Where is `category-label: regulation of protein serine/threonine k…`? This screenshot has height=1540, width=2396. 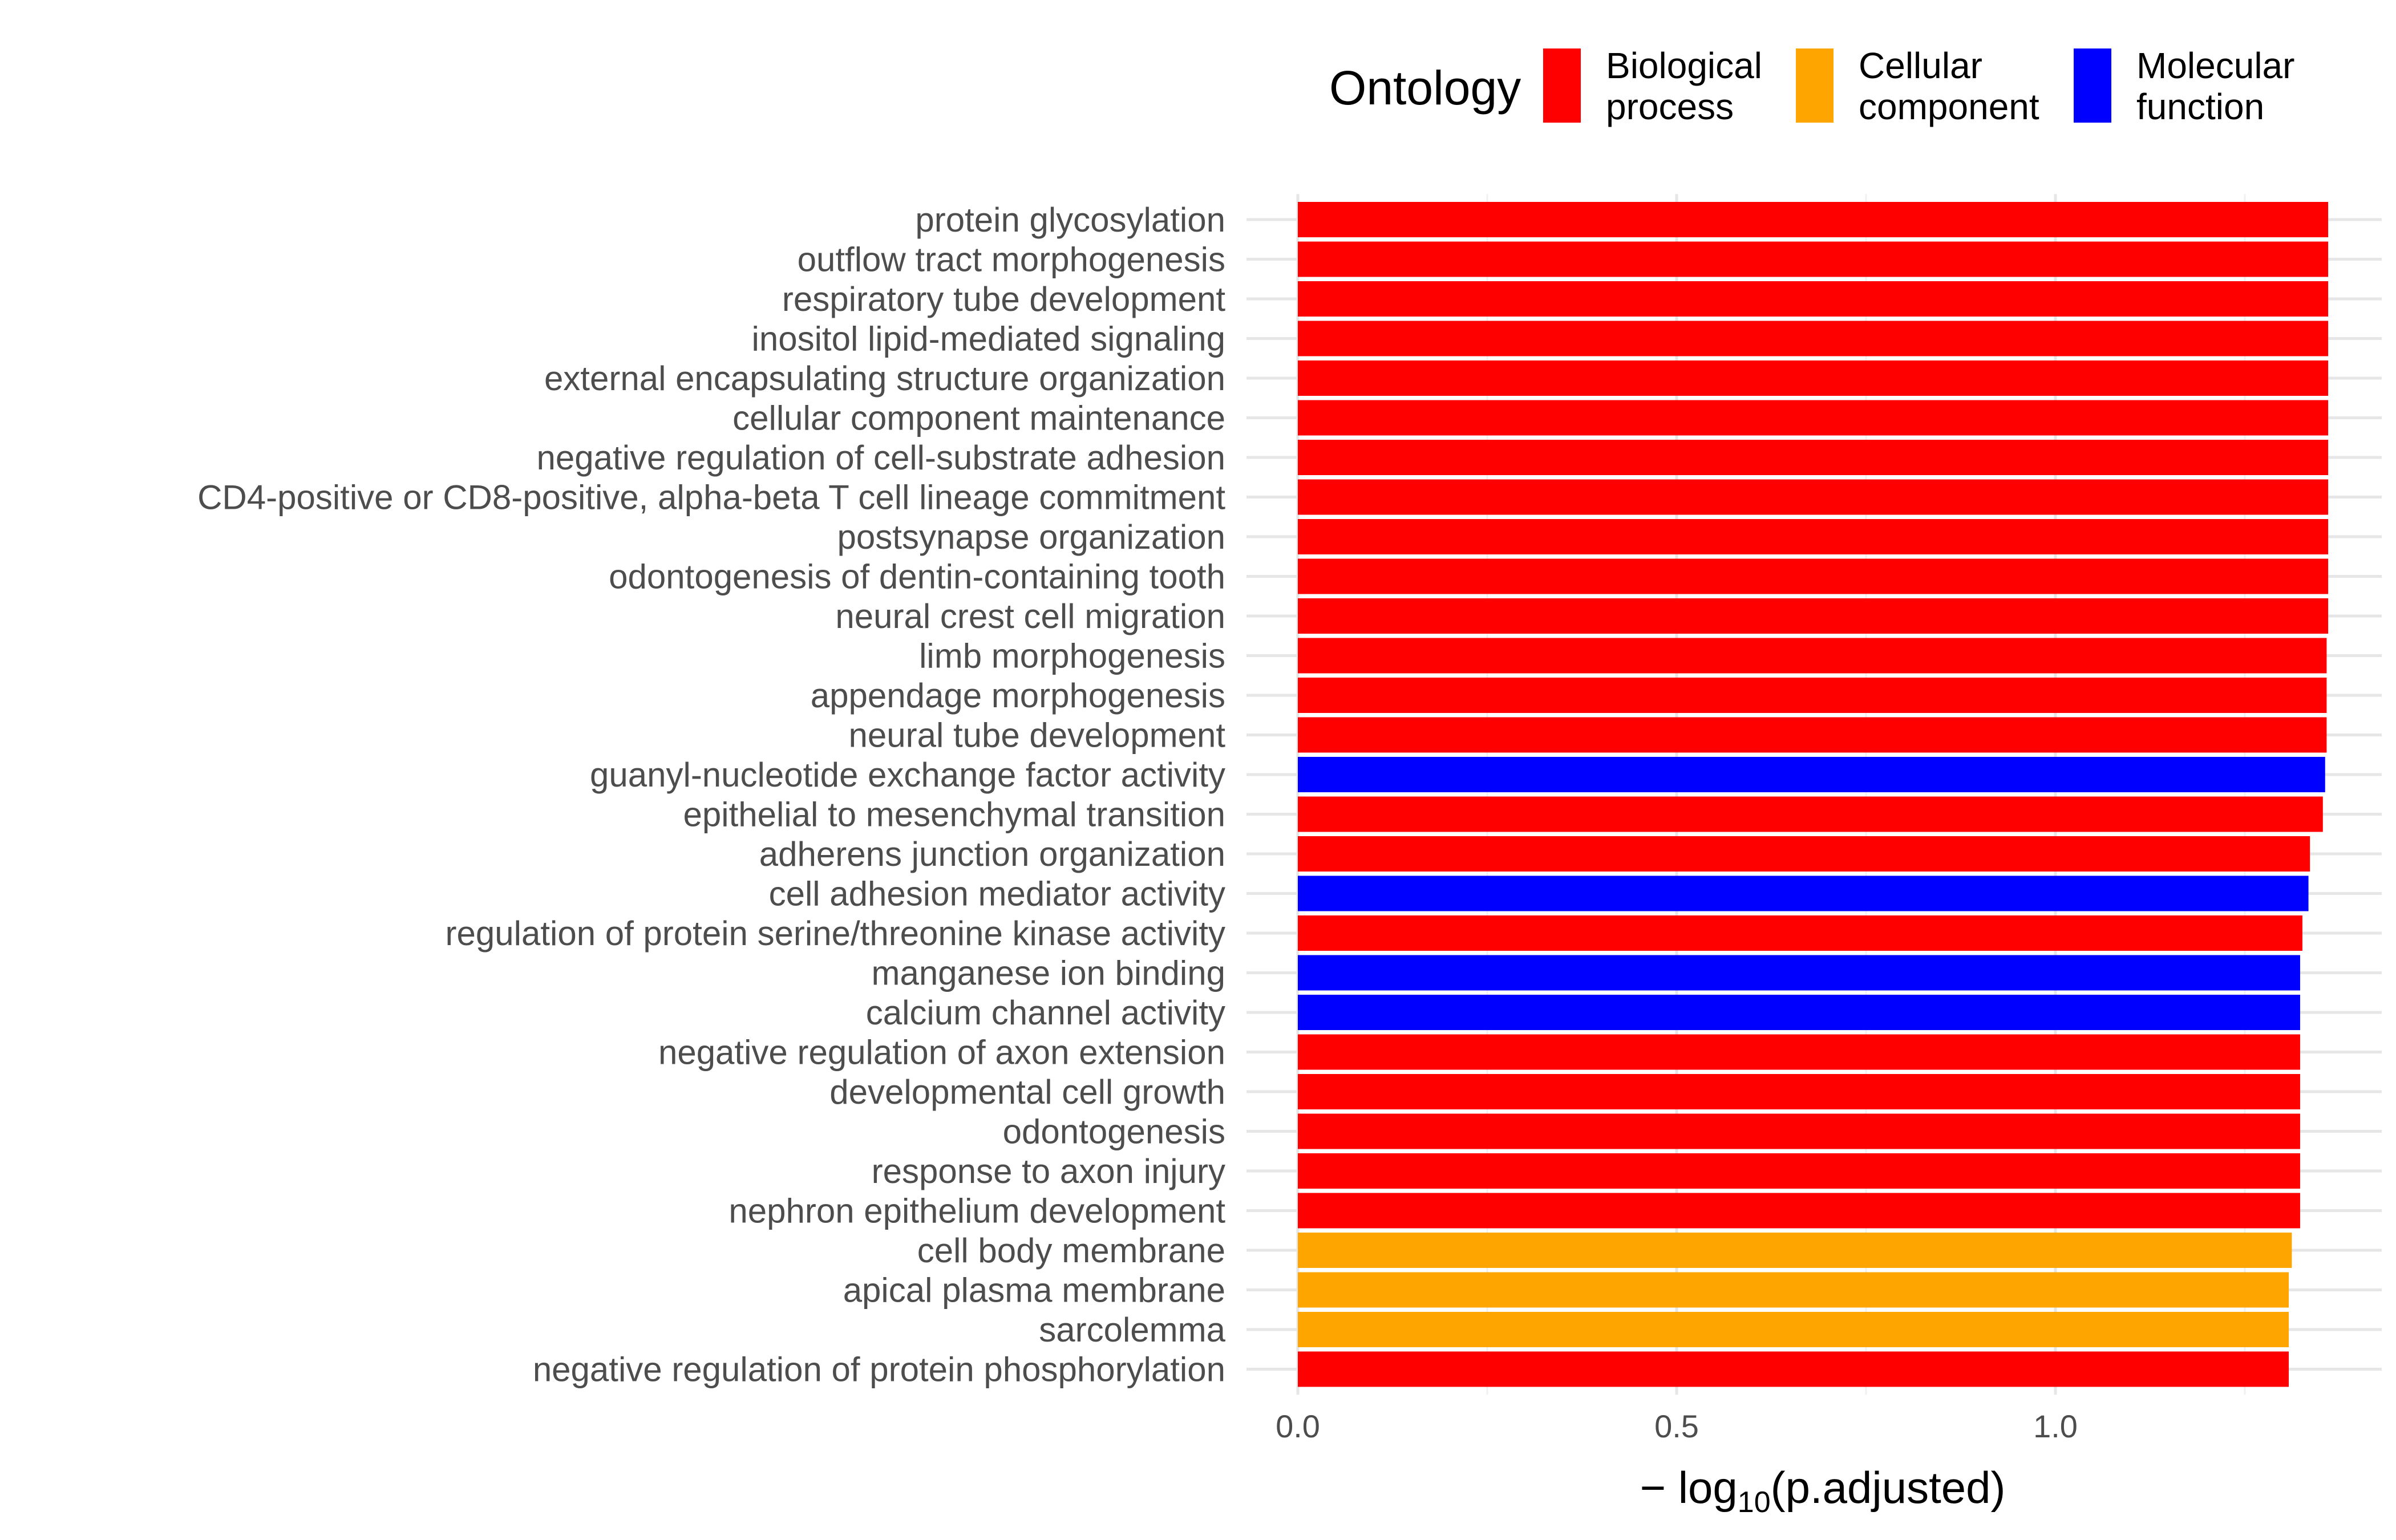
category-label: regulation of protein serine/threonine k… is located at coordinates (835, 933).